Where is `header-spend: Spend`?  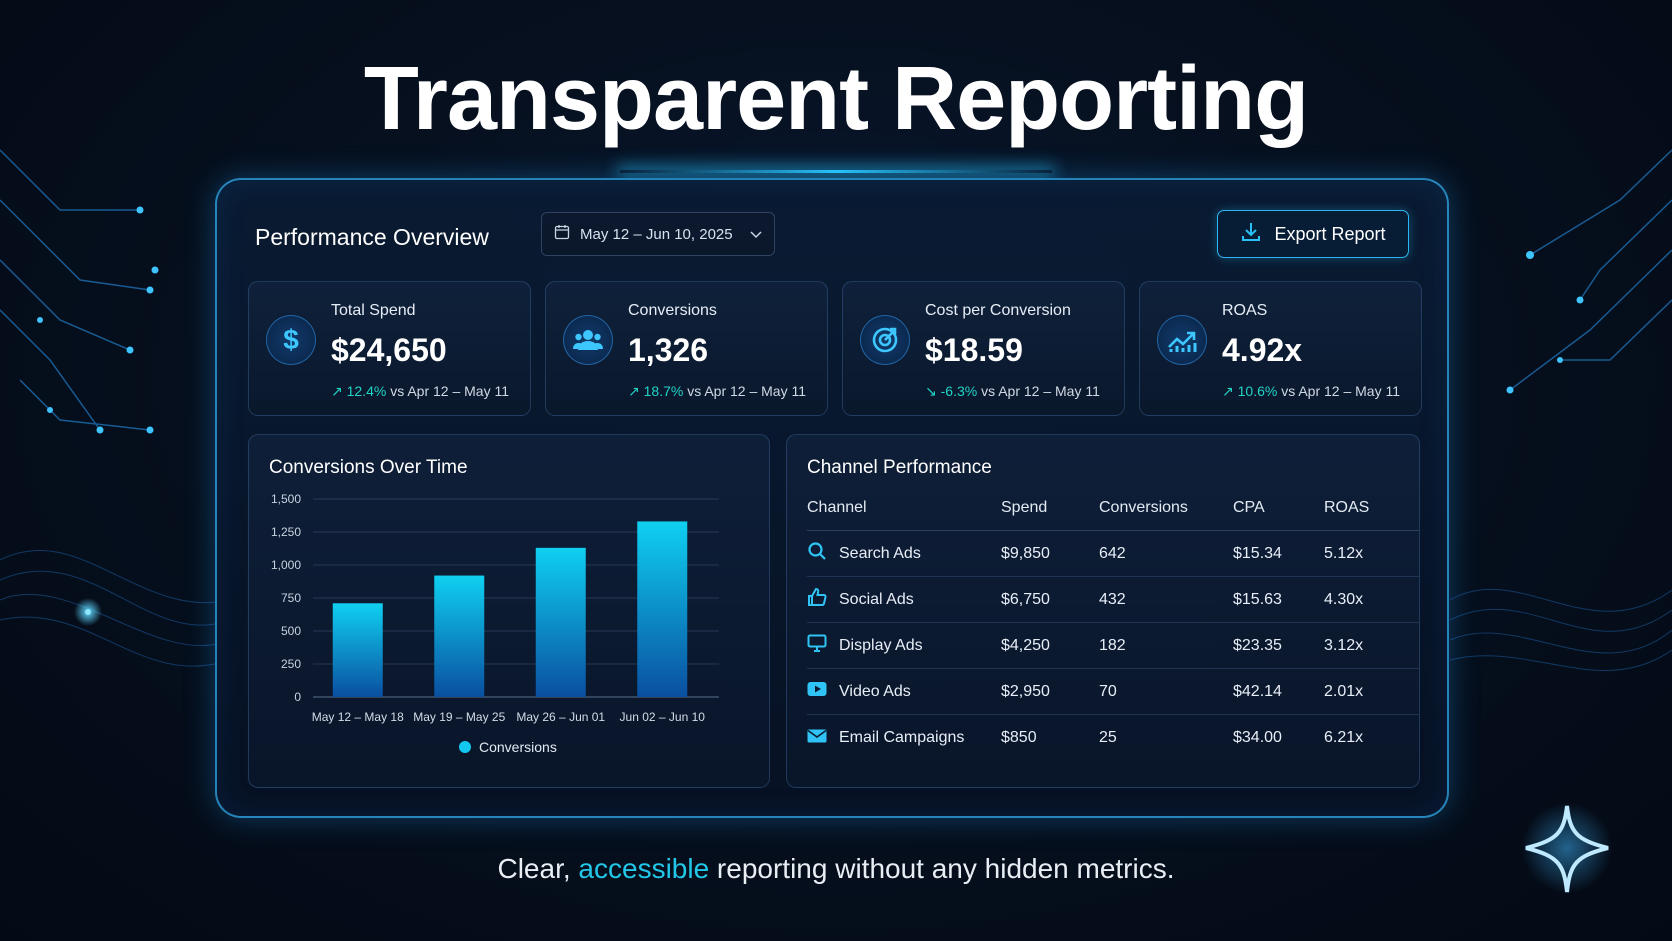 header-spend: Spend is located at coordinates (1024, 507).